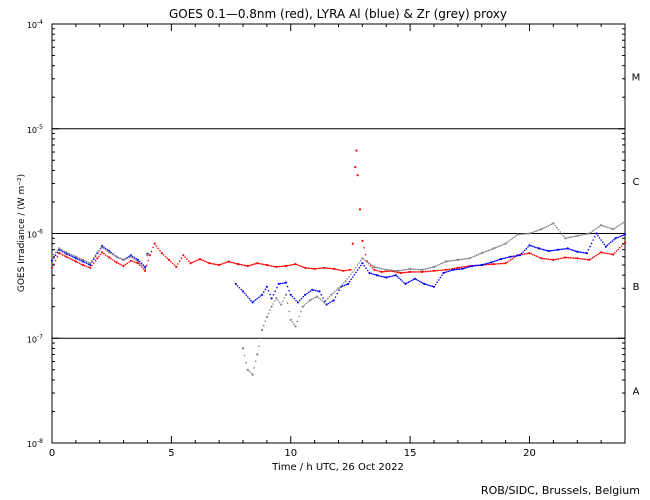 Image resolution: width=650 pixels, height=500 pixels. What do you see at coordinates (636, 287) in the screenshot?
I see `flare-class-B: B` at bounding box center [636, 287].